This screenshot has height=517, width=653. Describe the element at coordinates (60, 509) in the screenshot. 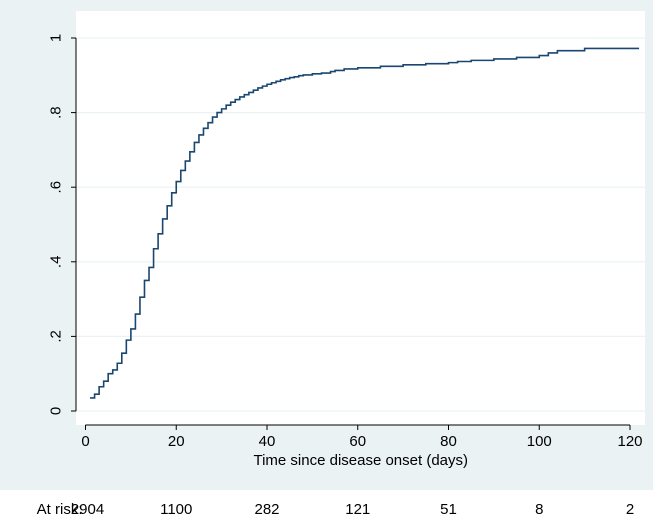

I see `at-risk-label: At risk:` at that location.